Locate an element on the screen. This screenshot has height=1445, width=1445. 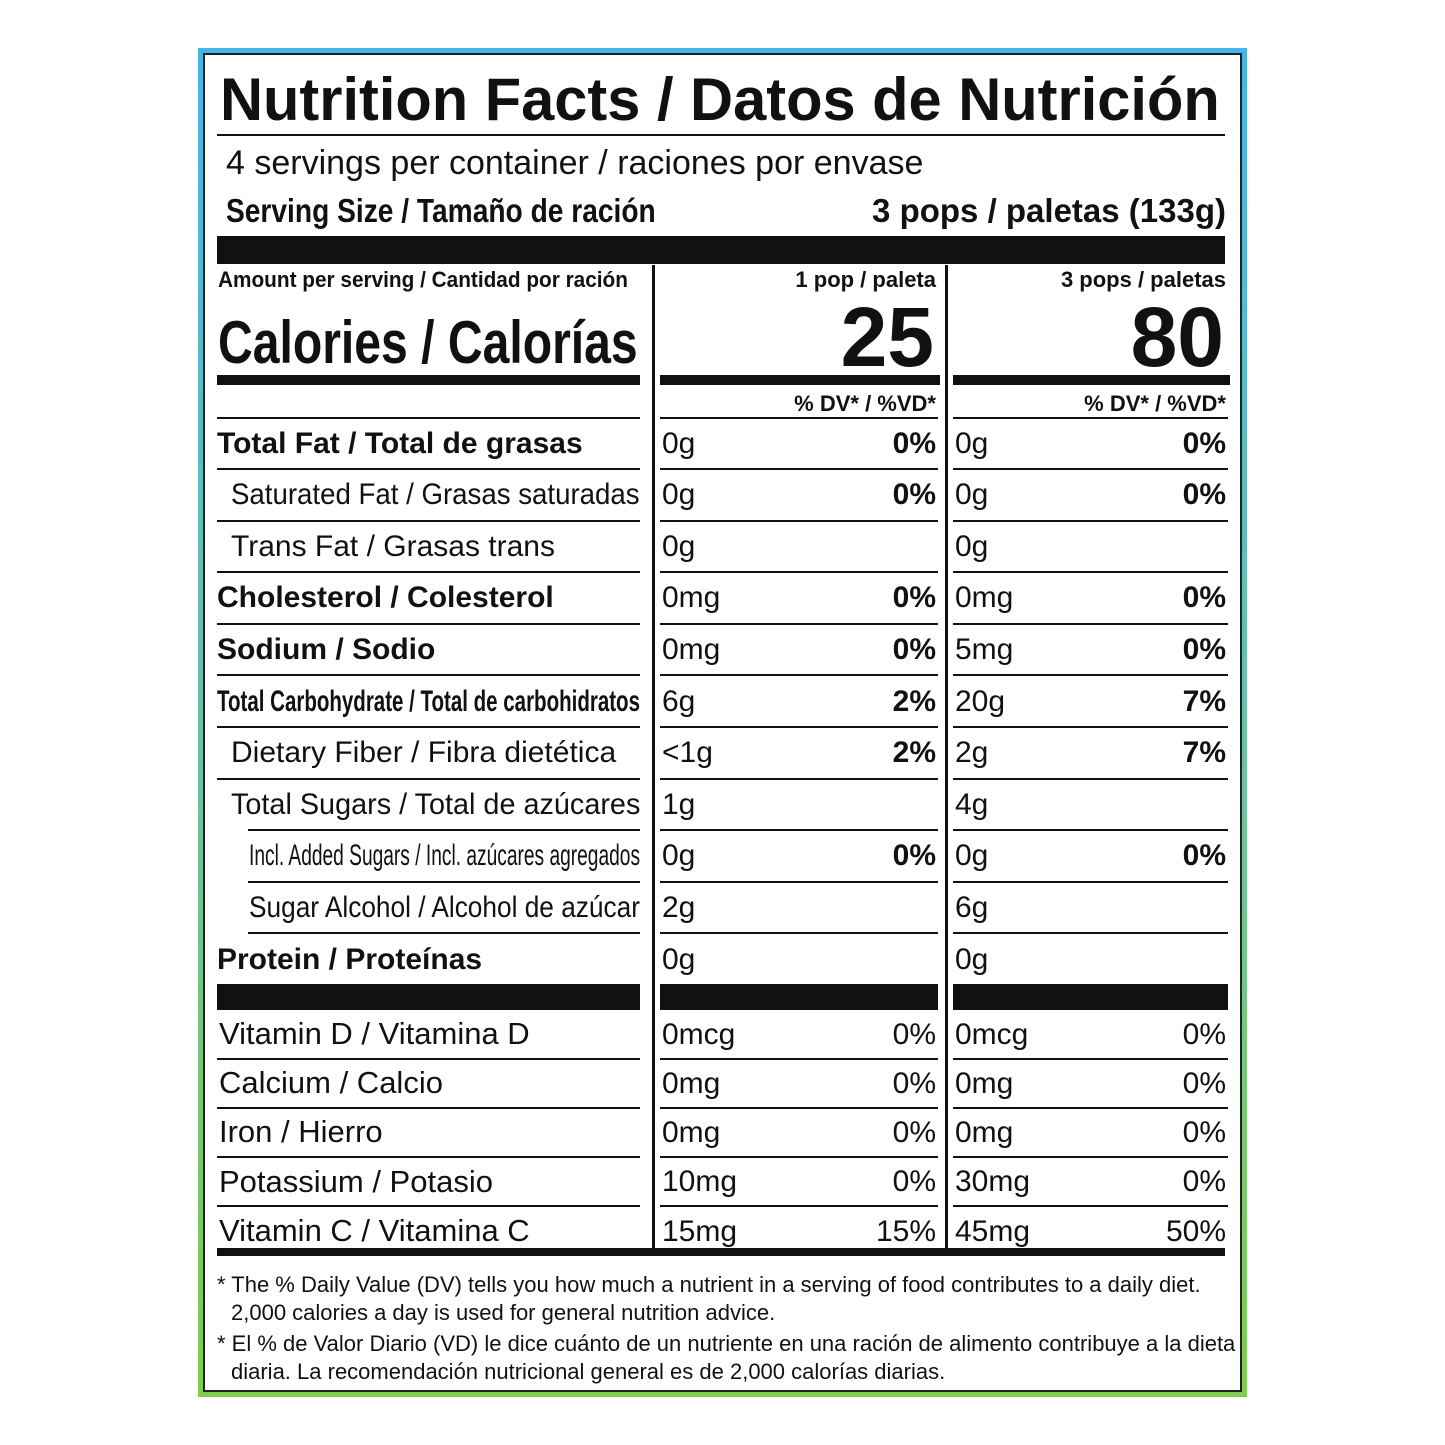
amount-text: 15mg is located at coordinates (700, 1231).